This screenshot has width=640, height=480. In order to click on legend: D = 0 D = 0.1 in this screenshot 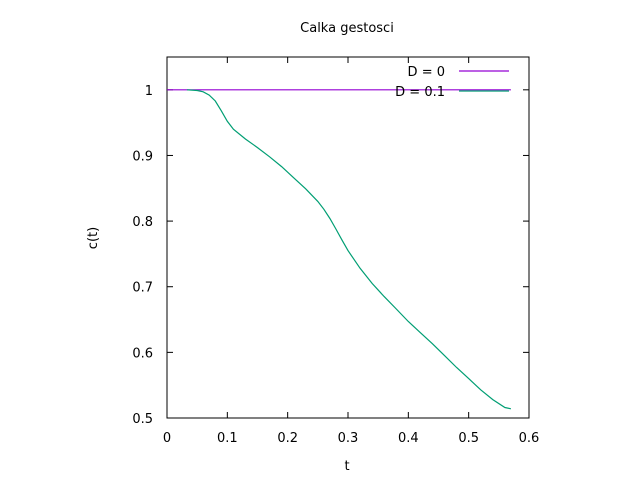, I will do `click(452, 82)`.